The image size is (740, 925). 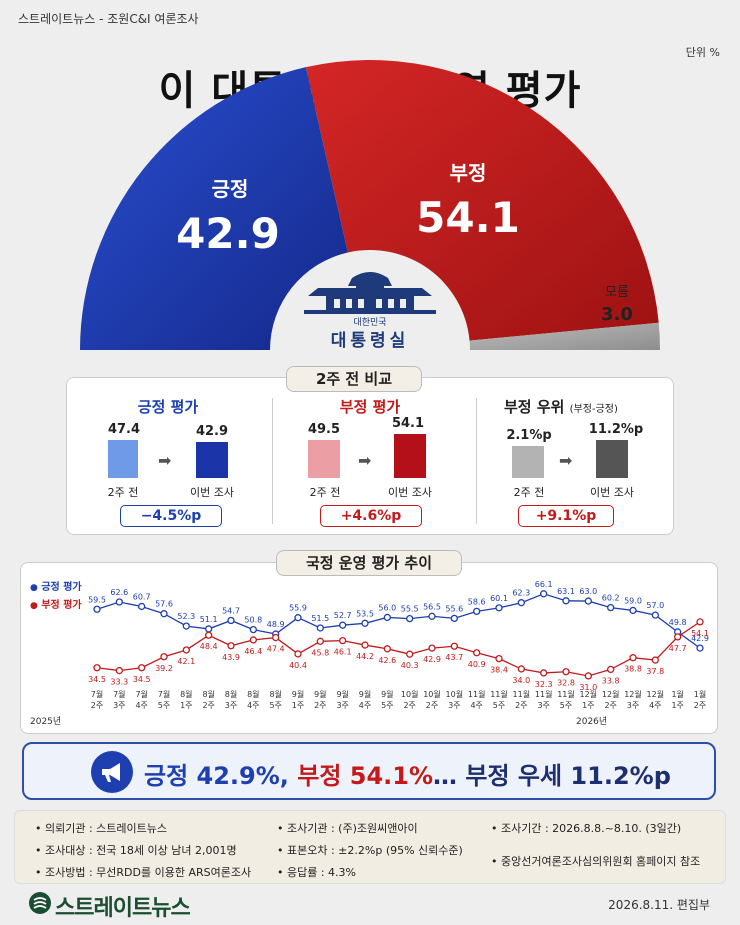 What do you see at coordinates (164, 668) in the screenshot?
I see `negative-data-label: 39.2` at bounding box center [164, 668].